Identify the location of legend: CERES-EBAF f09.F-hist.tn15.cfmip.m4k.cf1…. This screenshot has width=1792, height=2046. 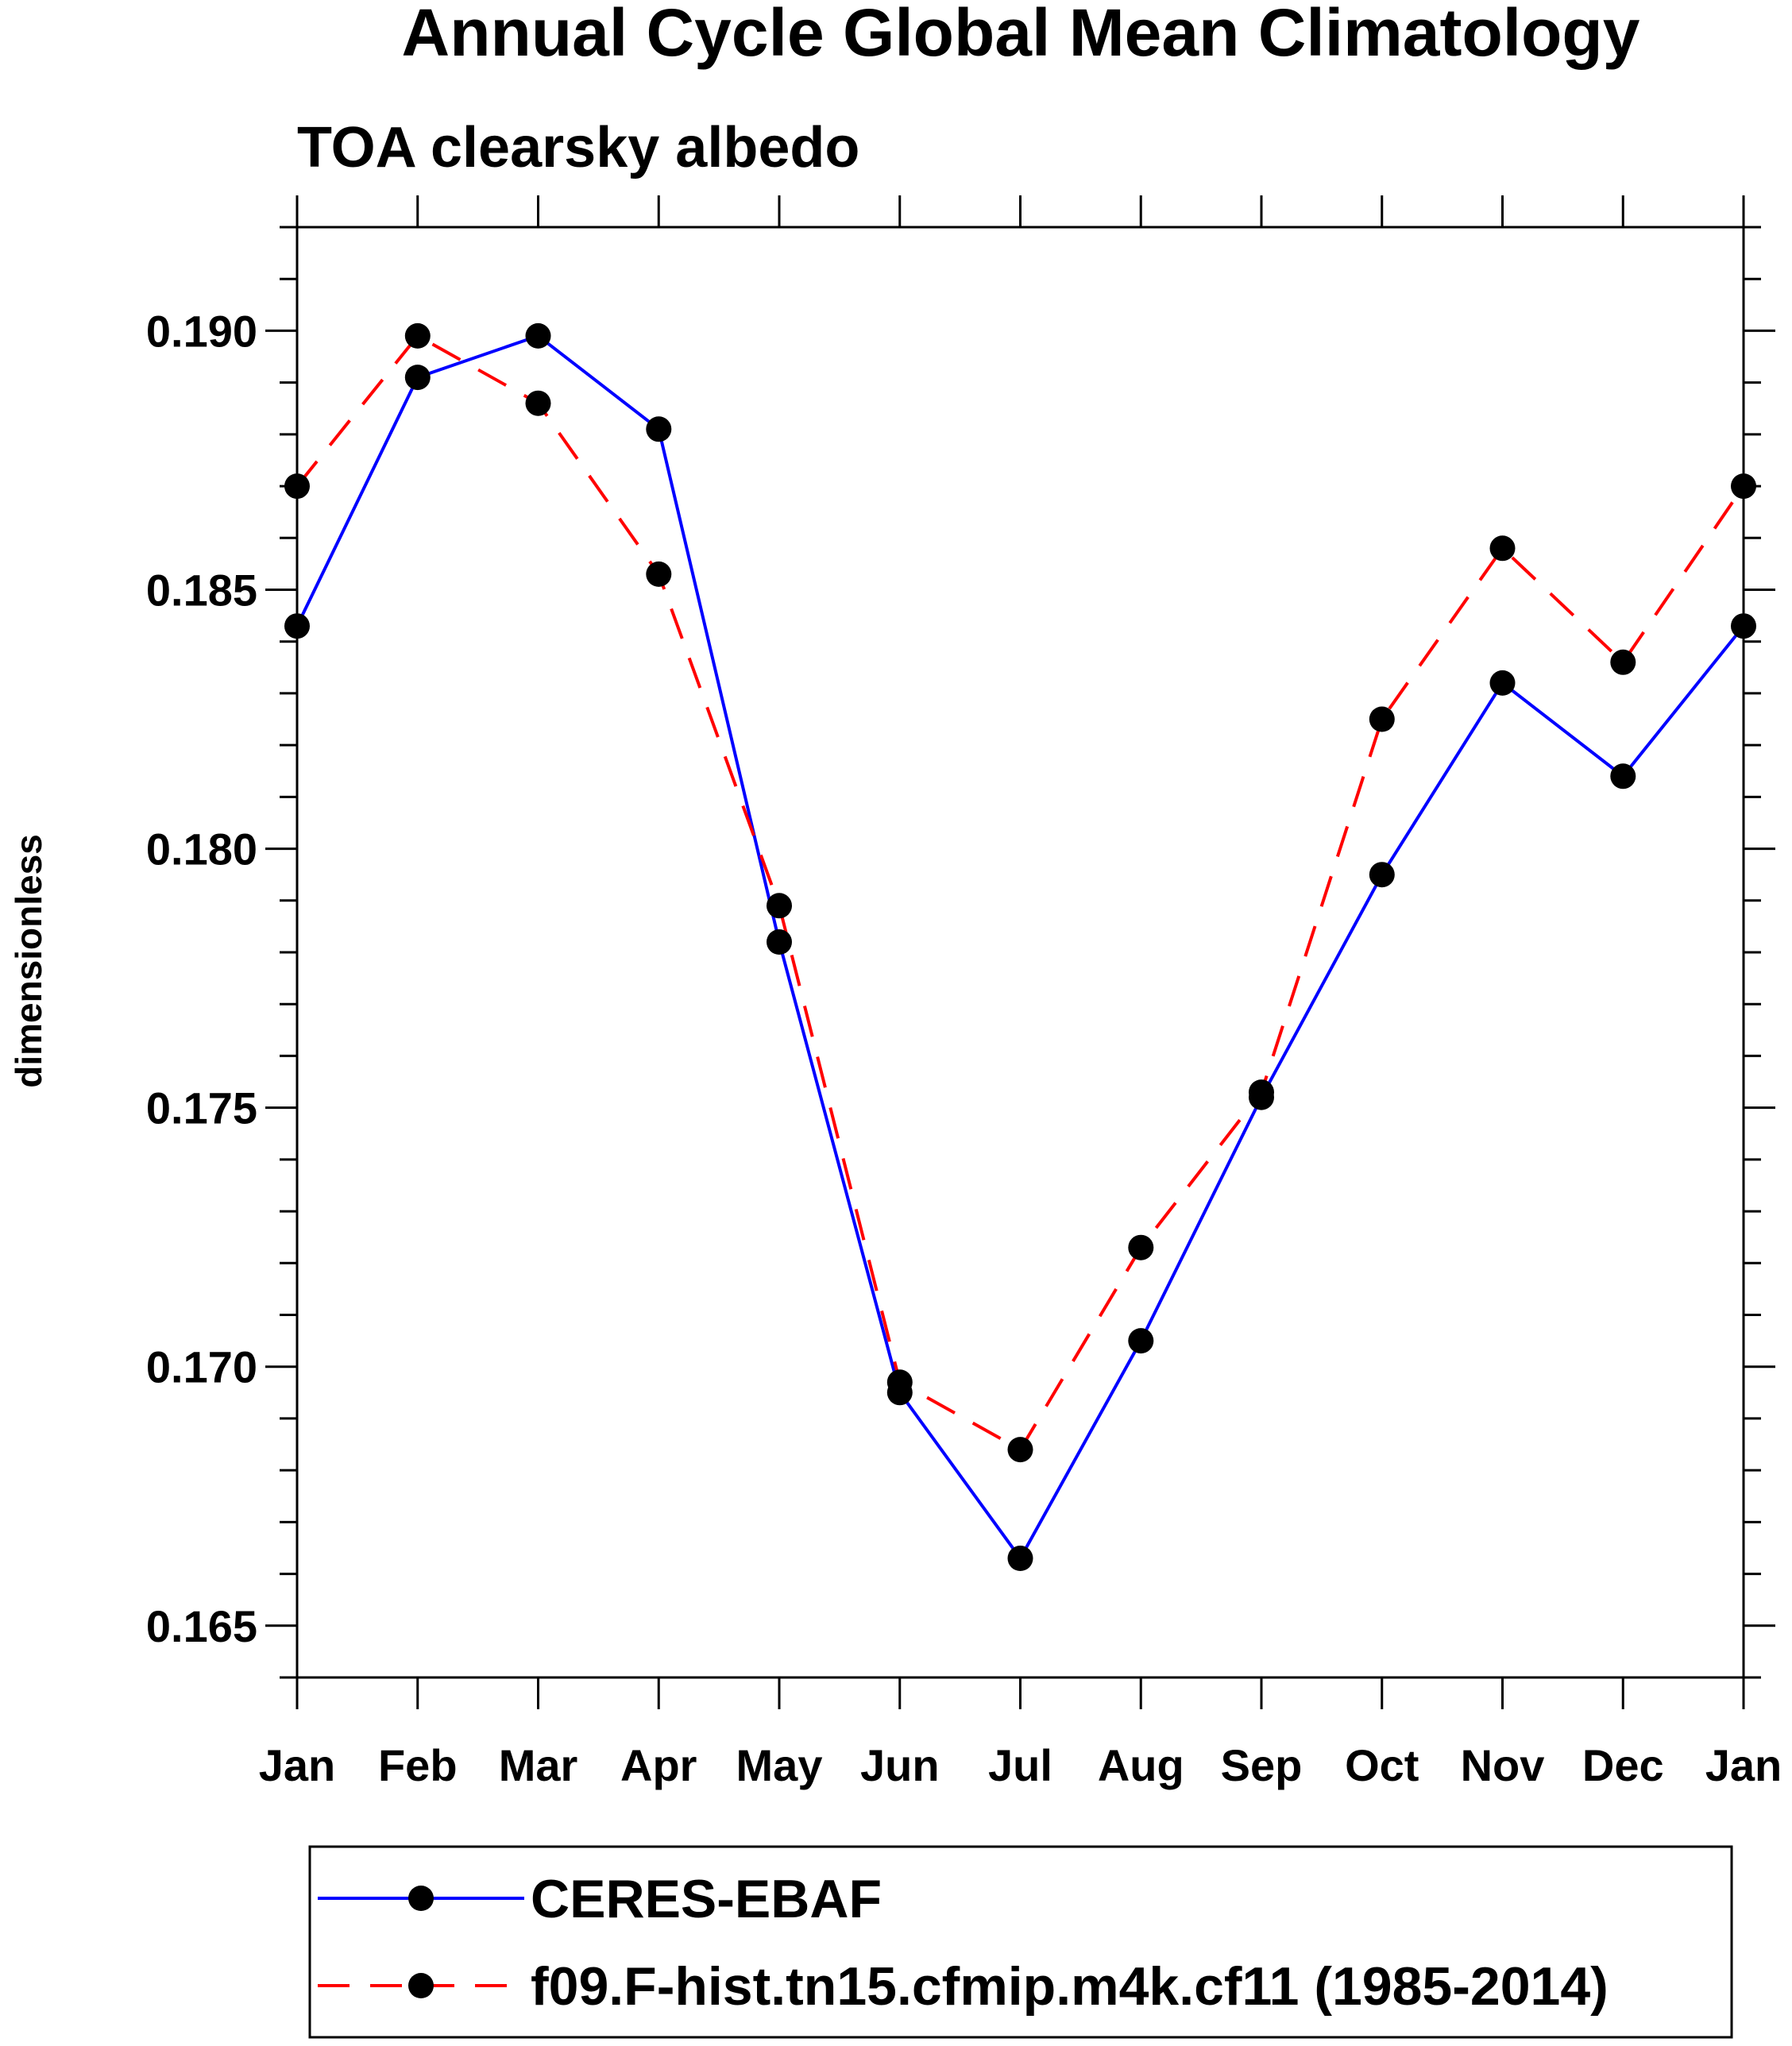
(1020, 1942).